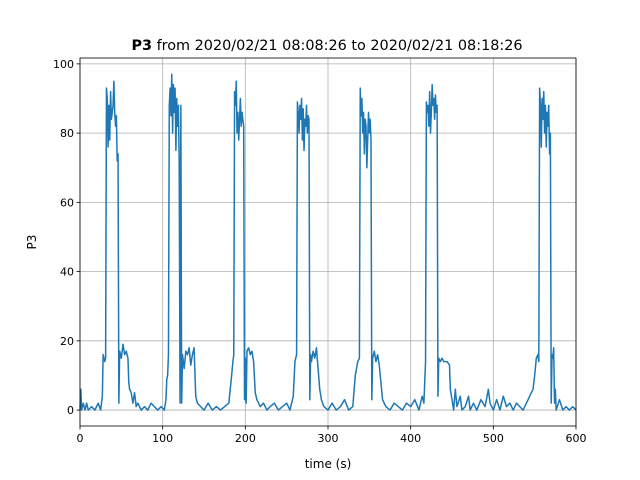 The height and width of the screenshot is (480, 640). What do you see at coordinates (70, 410) in the screenshot?
I see `y-tick-label: 0` at bounding box center [70, 410].